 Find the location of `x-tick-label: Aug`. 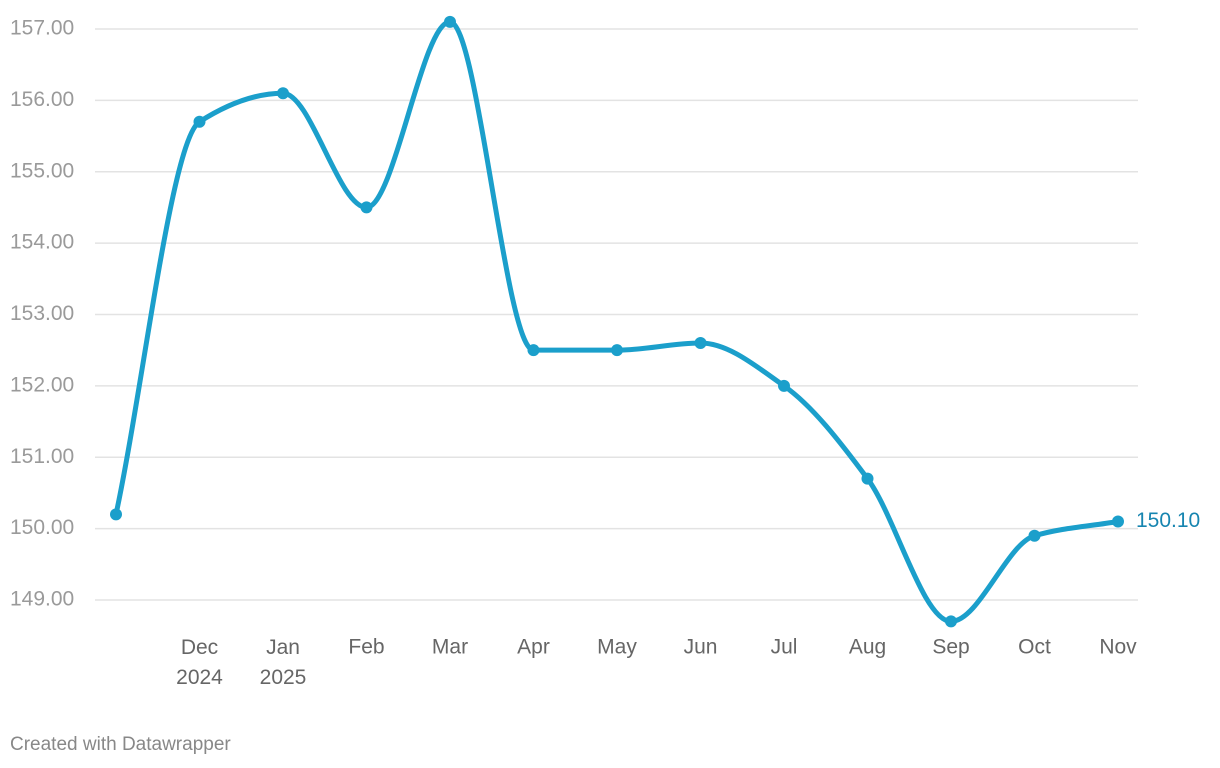

x-tick-label: Aug is located at coordinates (867, 647).